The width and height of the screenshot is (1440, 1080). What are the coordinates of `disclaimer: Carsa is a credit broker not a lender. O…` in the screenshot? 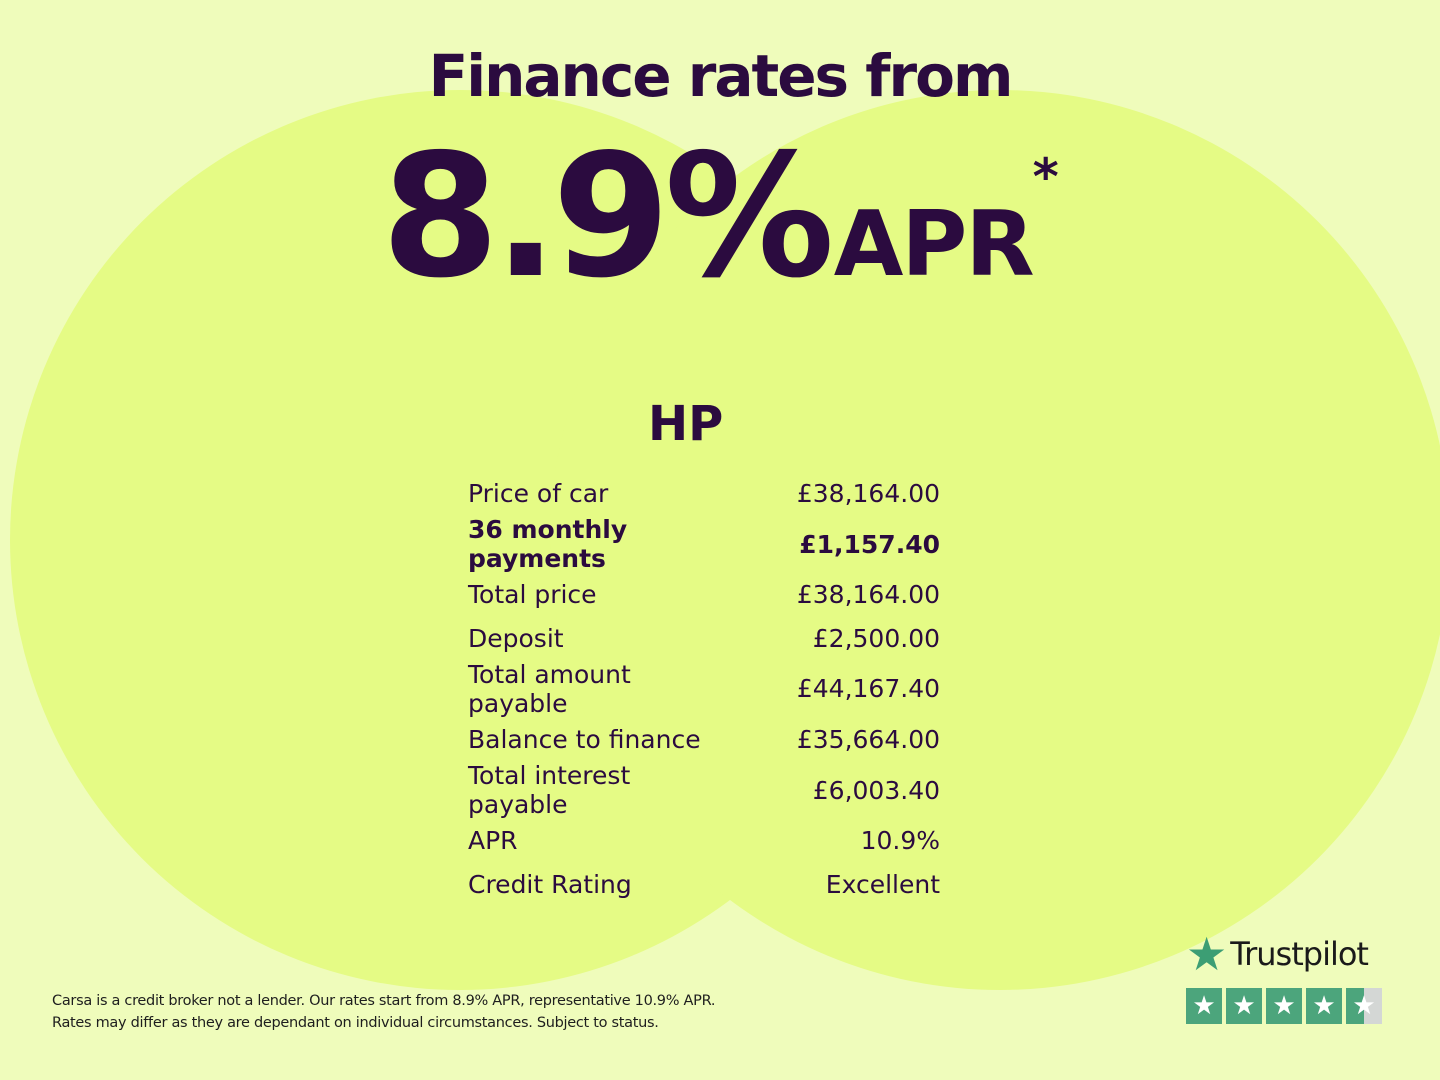 It's located at (383, 1012).